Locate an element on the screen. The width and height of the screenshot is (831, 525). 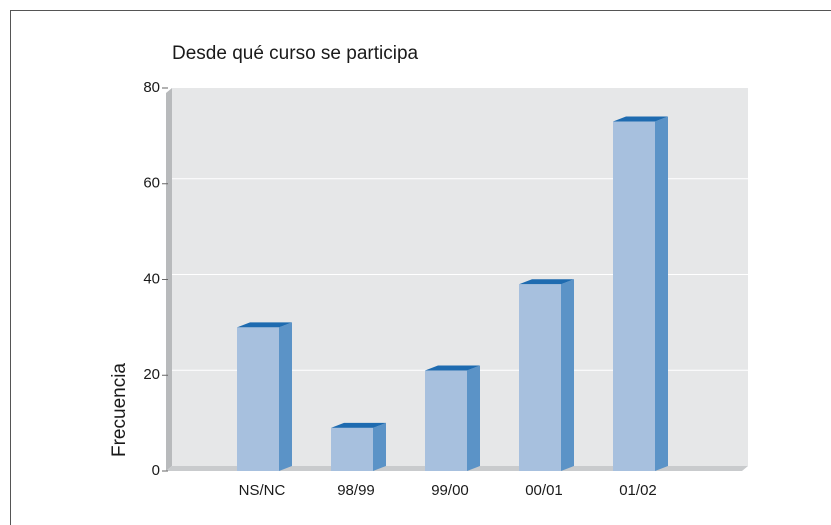
y-tick-label: 80 is located at coordinates (151, 87).